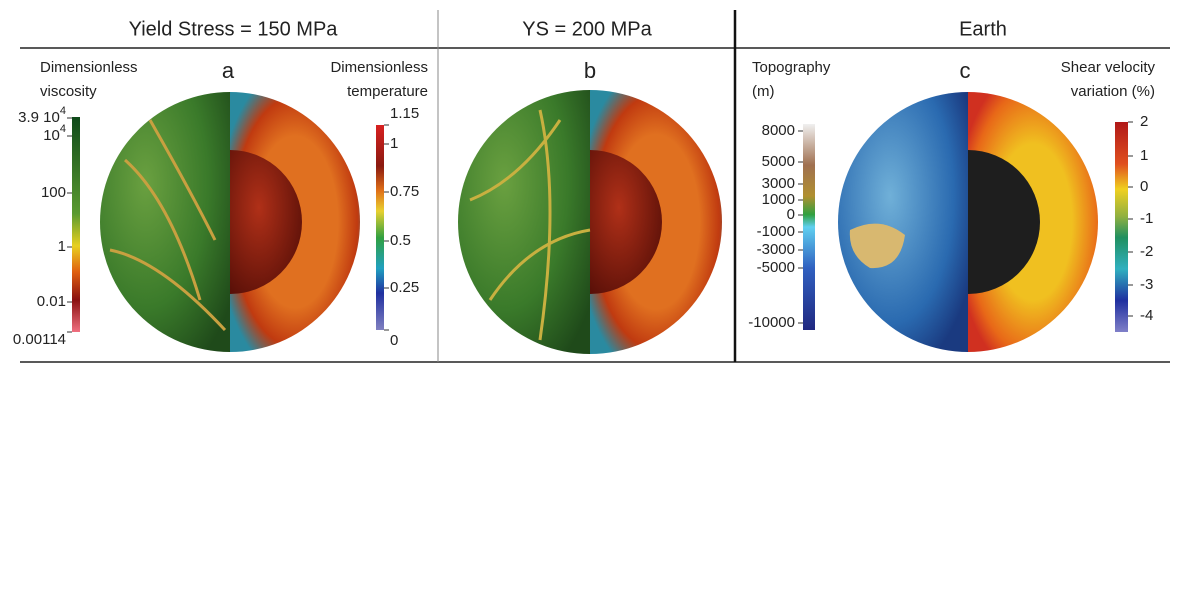 The image size is (1200, 592). Describe the element at coordinates (590, 222) in the screenshot. I see `sphere-b` at that location.